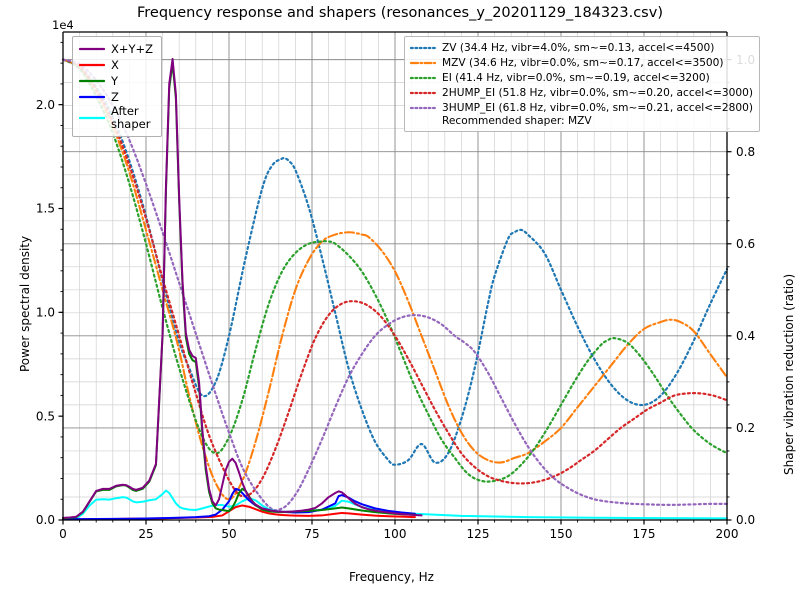 Image resolution: width=800 pixels, height=600 pixels. What do you see at coordinates (132, 49) in the screenshot?
I see `legend-item-label: X+Y+Z` at bounding box center [132, 49].